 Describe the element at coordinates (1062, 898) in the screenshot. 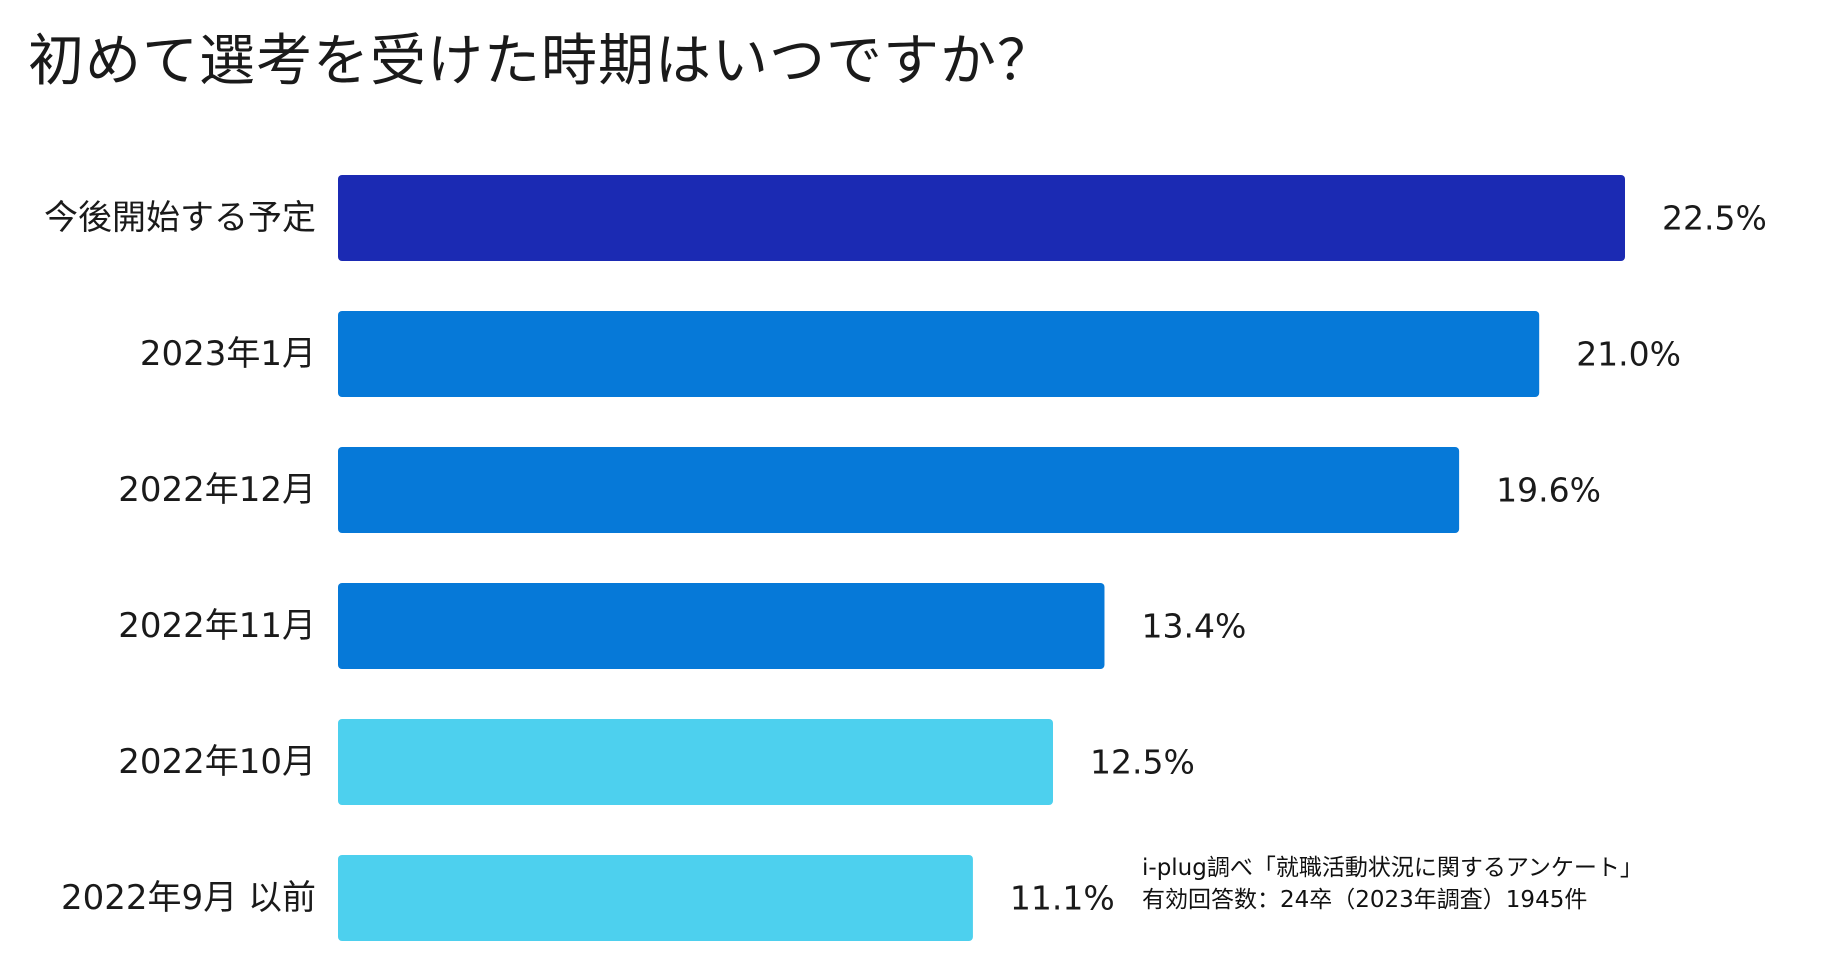

I see `value-label-5: 11.1%` at that location.